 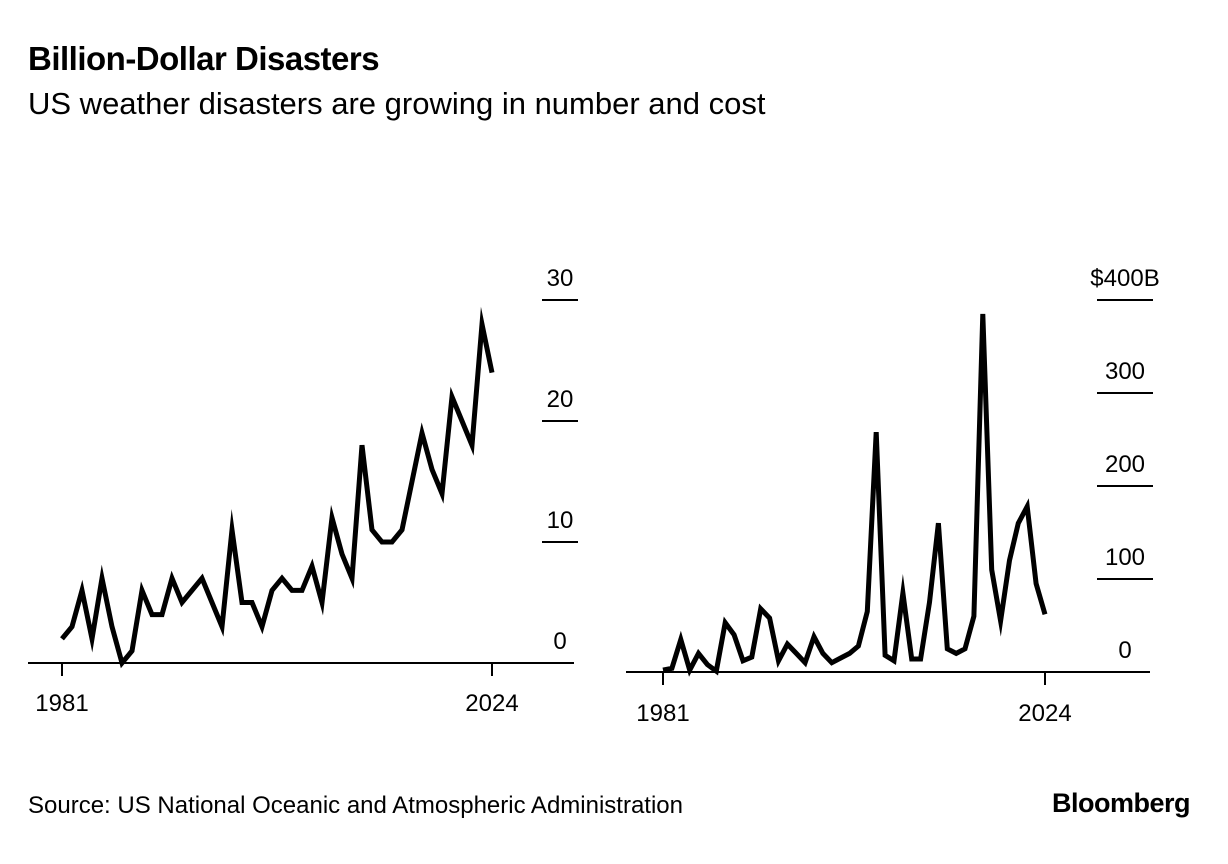 What do you see at coordinates (1125, 371) in the screenshot?
I see `y-tick-label: 300` at bounding box center [1125, 371].